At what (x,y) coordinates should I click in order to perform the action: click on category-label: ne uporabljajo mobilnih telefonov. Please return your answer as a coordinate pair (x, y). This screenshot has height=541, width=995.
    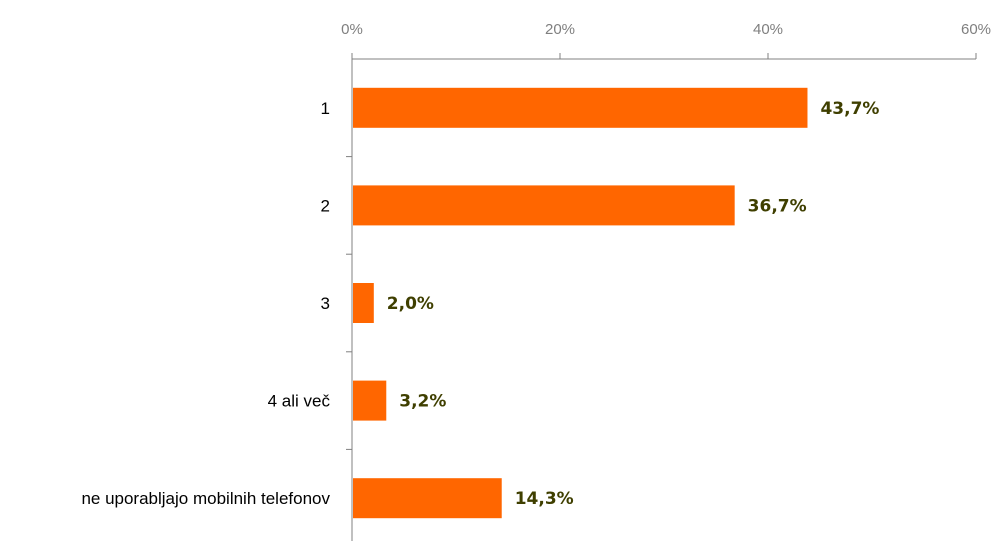
    Looking at the image, I should click on (205, 498).